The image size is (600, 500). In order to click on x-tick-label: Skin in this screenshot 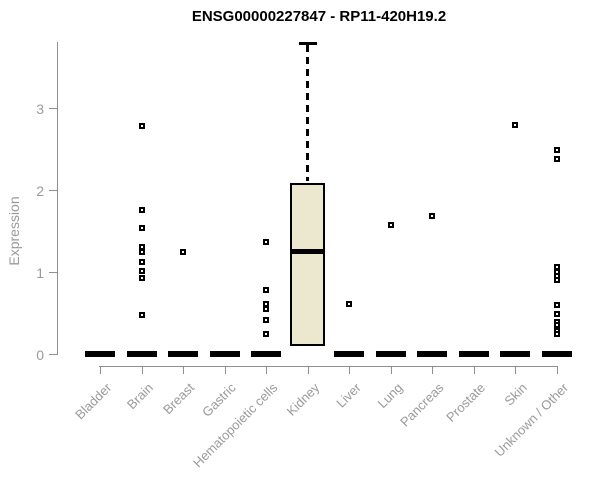, I will do `click(515, 394)`.